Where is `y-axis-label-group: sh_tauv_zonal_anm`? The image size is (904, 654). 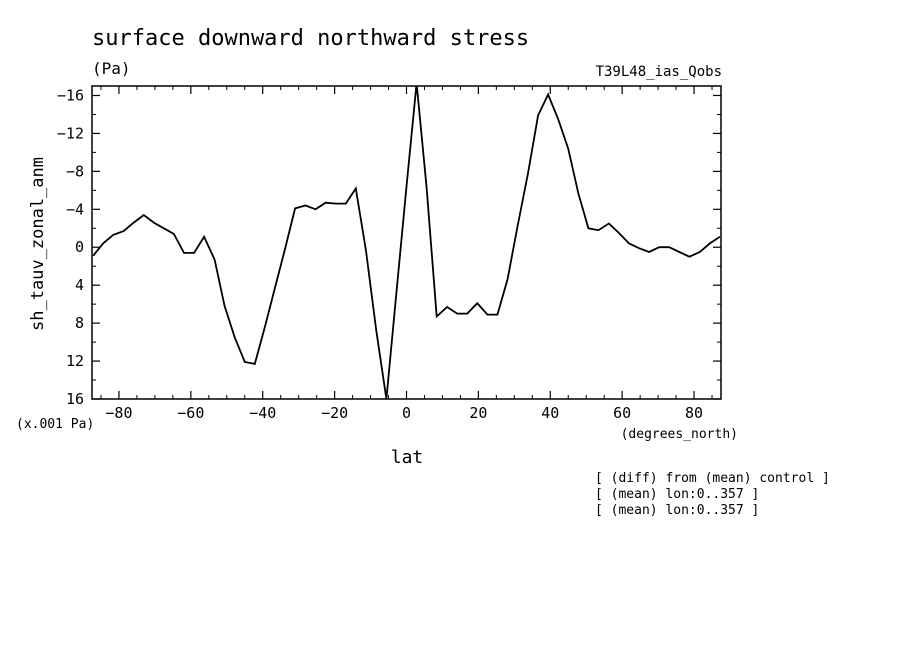 y-axis-label-group: sh_tauv_zonal_anm is located at coordinates (38, 244).